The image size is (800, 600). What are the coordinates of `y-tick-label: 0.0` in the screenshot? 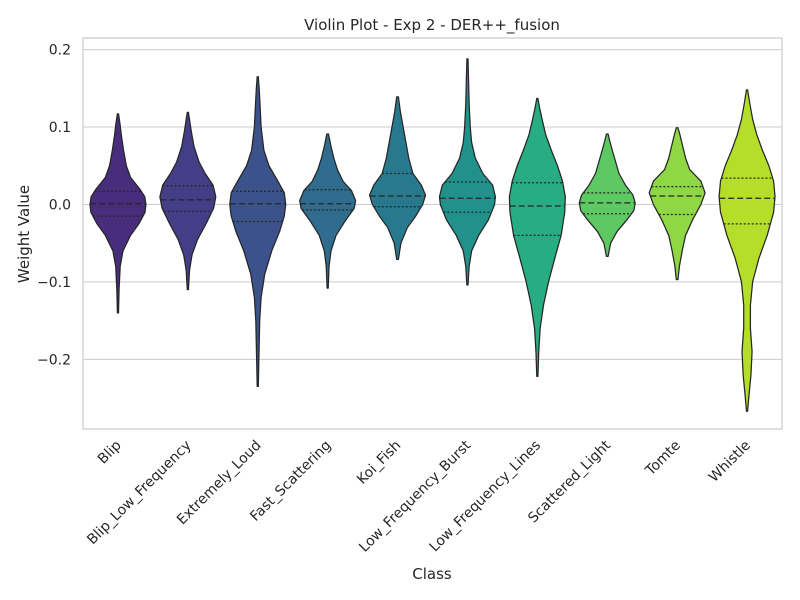 It's located at (60, 205).